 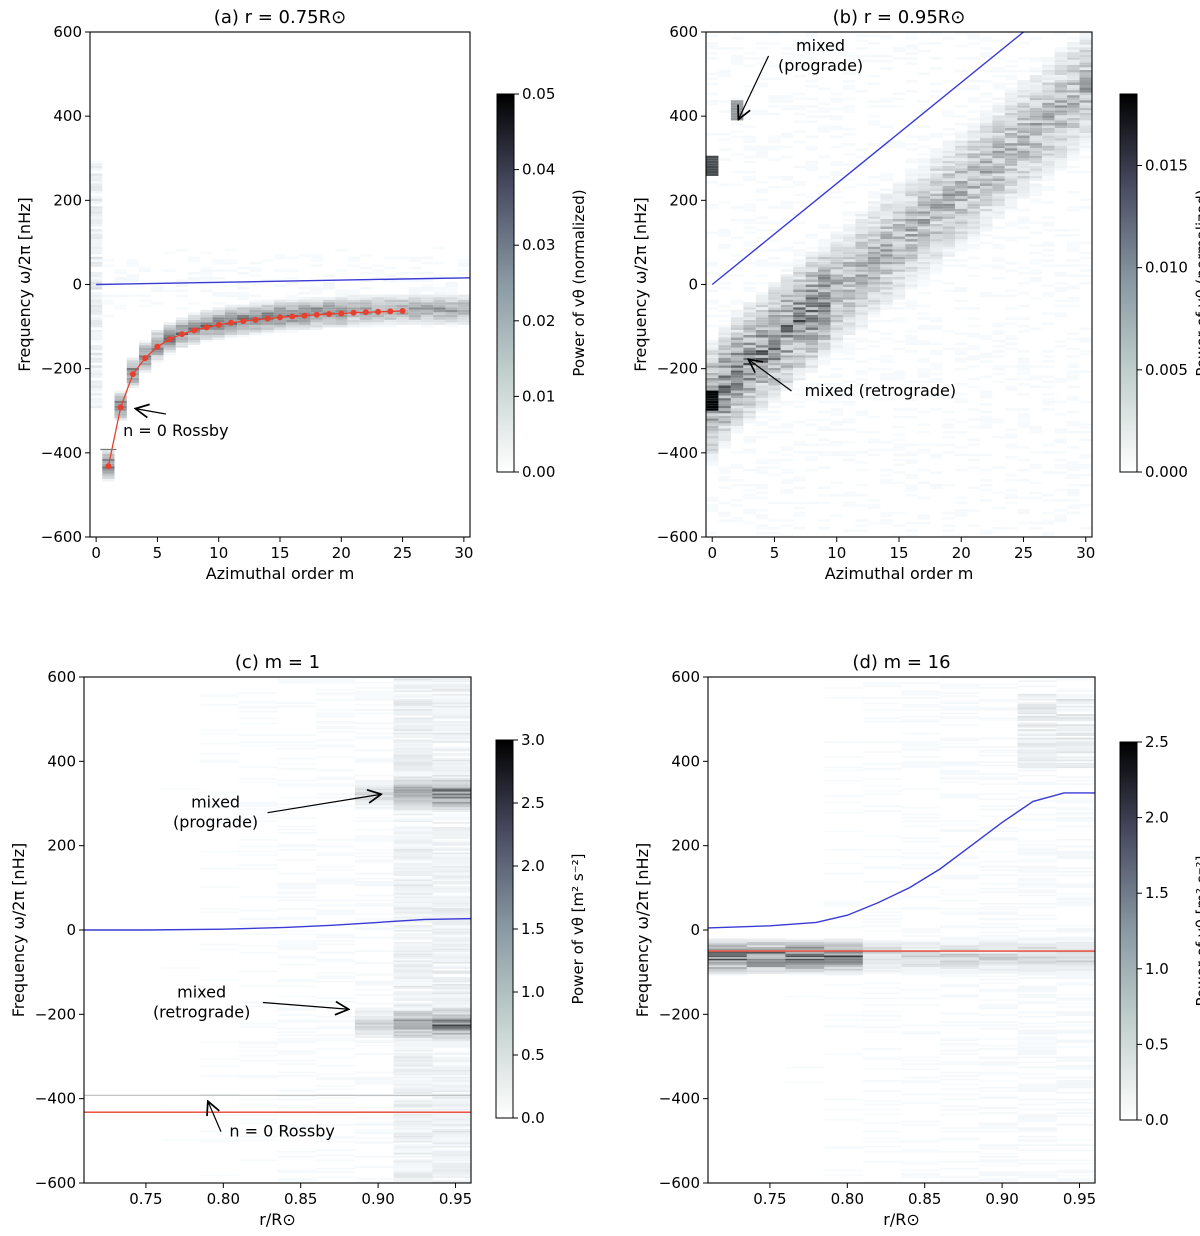 What do you see at coordinates (305, 1005) in the screenshot?
I see `annotation-arrow` at bounding box center [305, 1005].